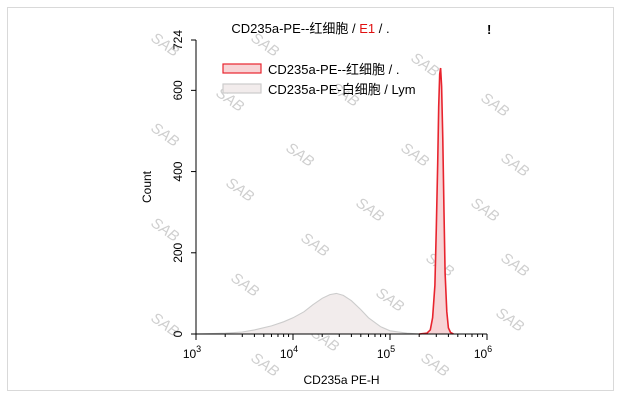  What do you see at coordinates (386, 352) in the screenshot?
I see `x-tick-label: 10⁵` at bounding box center [386, 352].